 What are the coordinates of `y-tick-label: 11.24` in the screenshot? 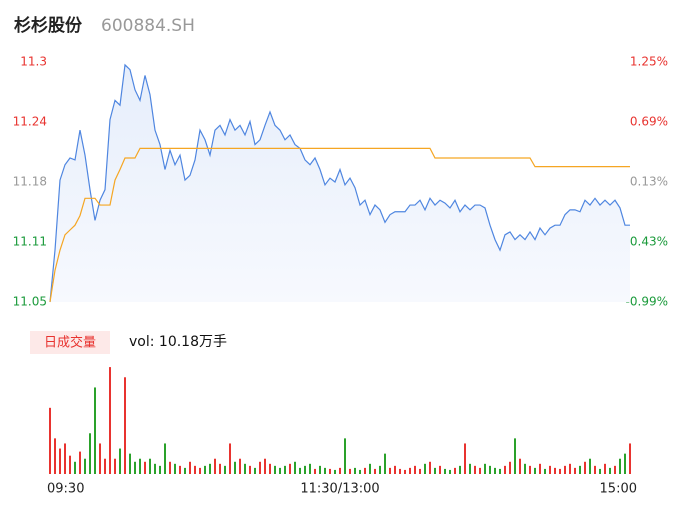 It's located at (30, 122).